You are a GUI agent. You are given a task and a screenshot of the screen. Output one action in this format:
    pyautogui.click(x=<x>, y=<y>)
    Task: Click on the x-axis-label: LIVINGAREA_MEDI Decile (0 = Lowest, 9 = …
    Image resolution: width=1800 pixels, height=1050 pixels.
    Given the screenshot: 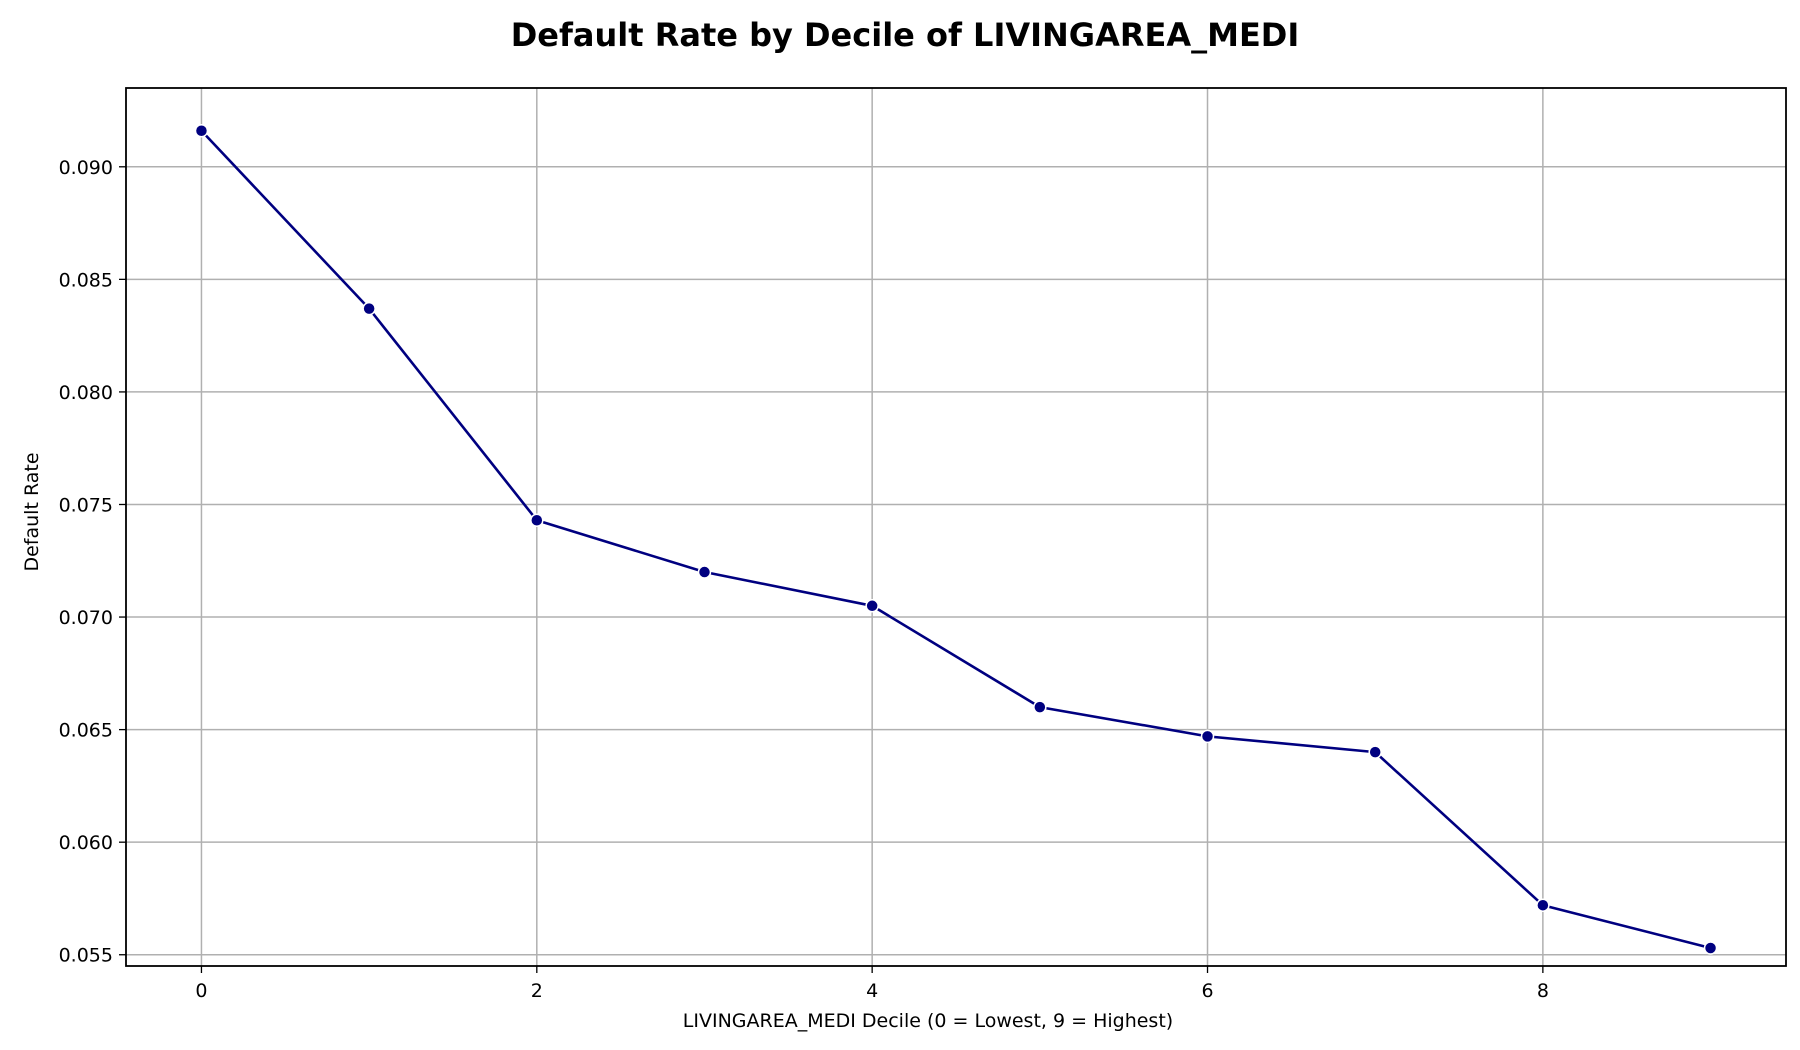 What is the action you would take?
    pyautogui.click(x=928, y=1021)
    